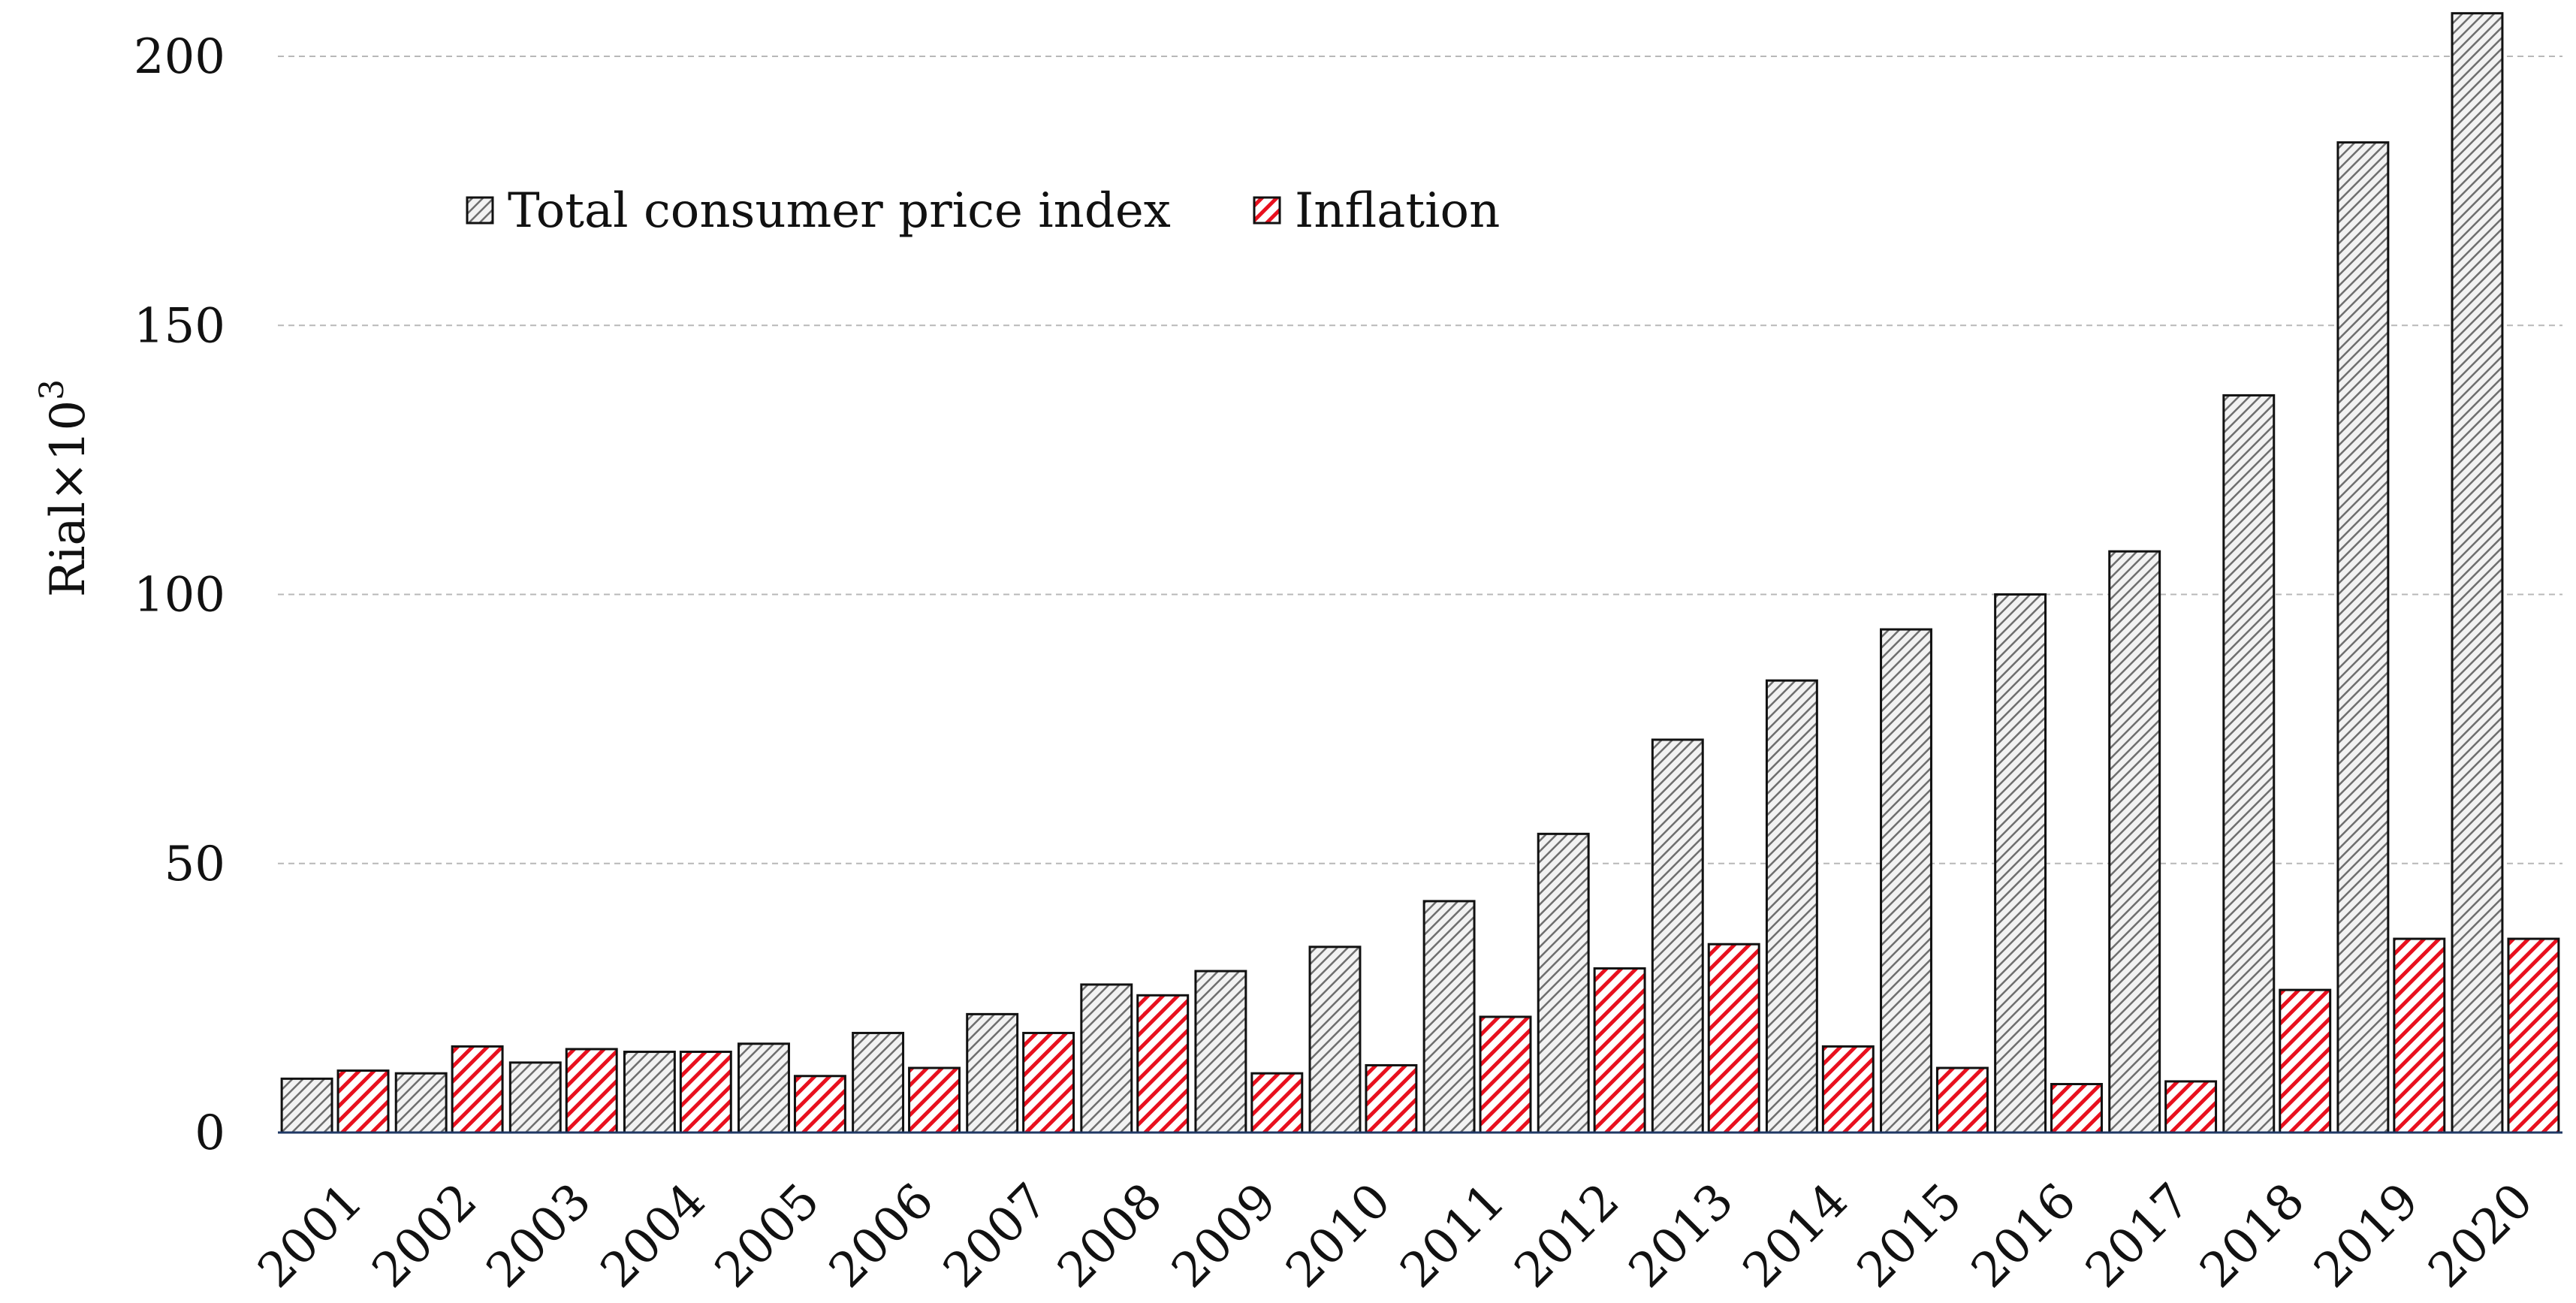  Describe the element at coordinates (764, 1088) in the screenshot. I see `bar-cpi-2005` at that location.